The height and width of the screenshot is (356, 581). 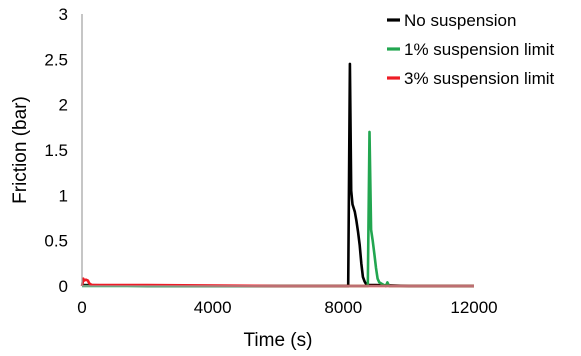 I want to click on legend-label-2: 1% suspension limit, so click(x=479, y=49).